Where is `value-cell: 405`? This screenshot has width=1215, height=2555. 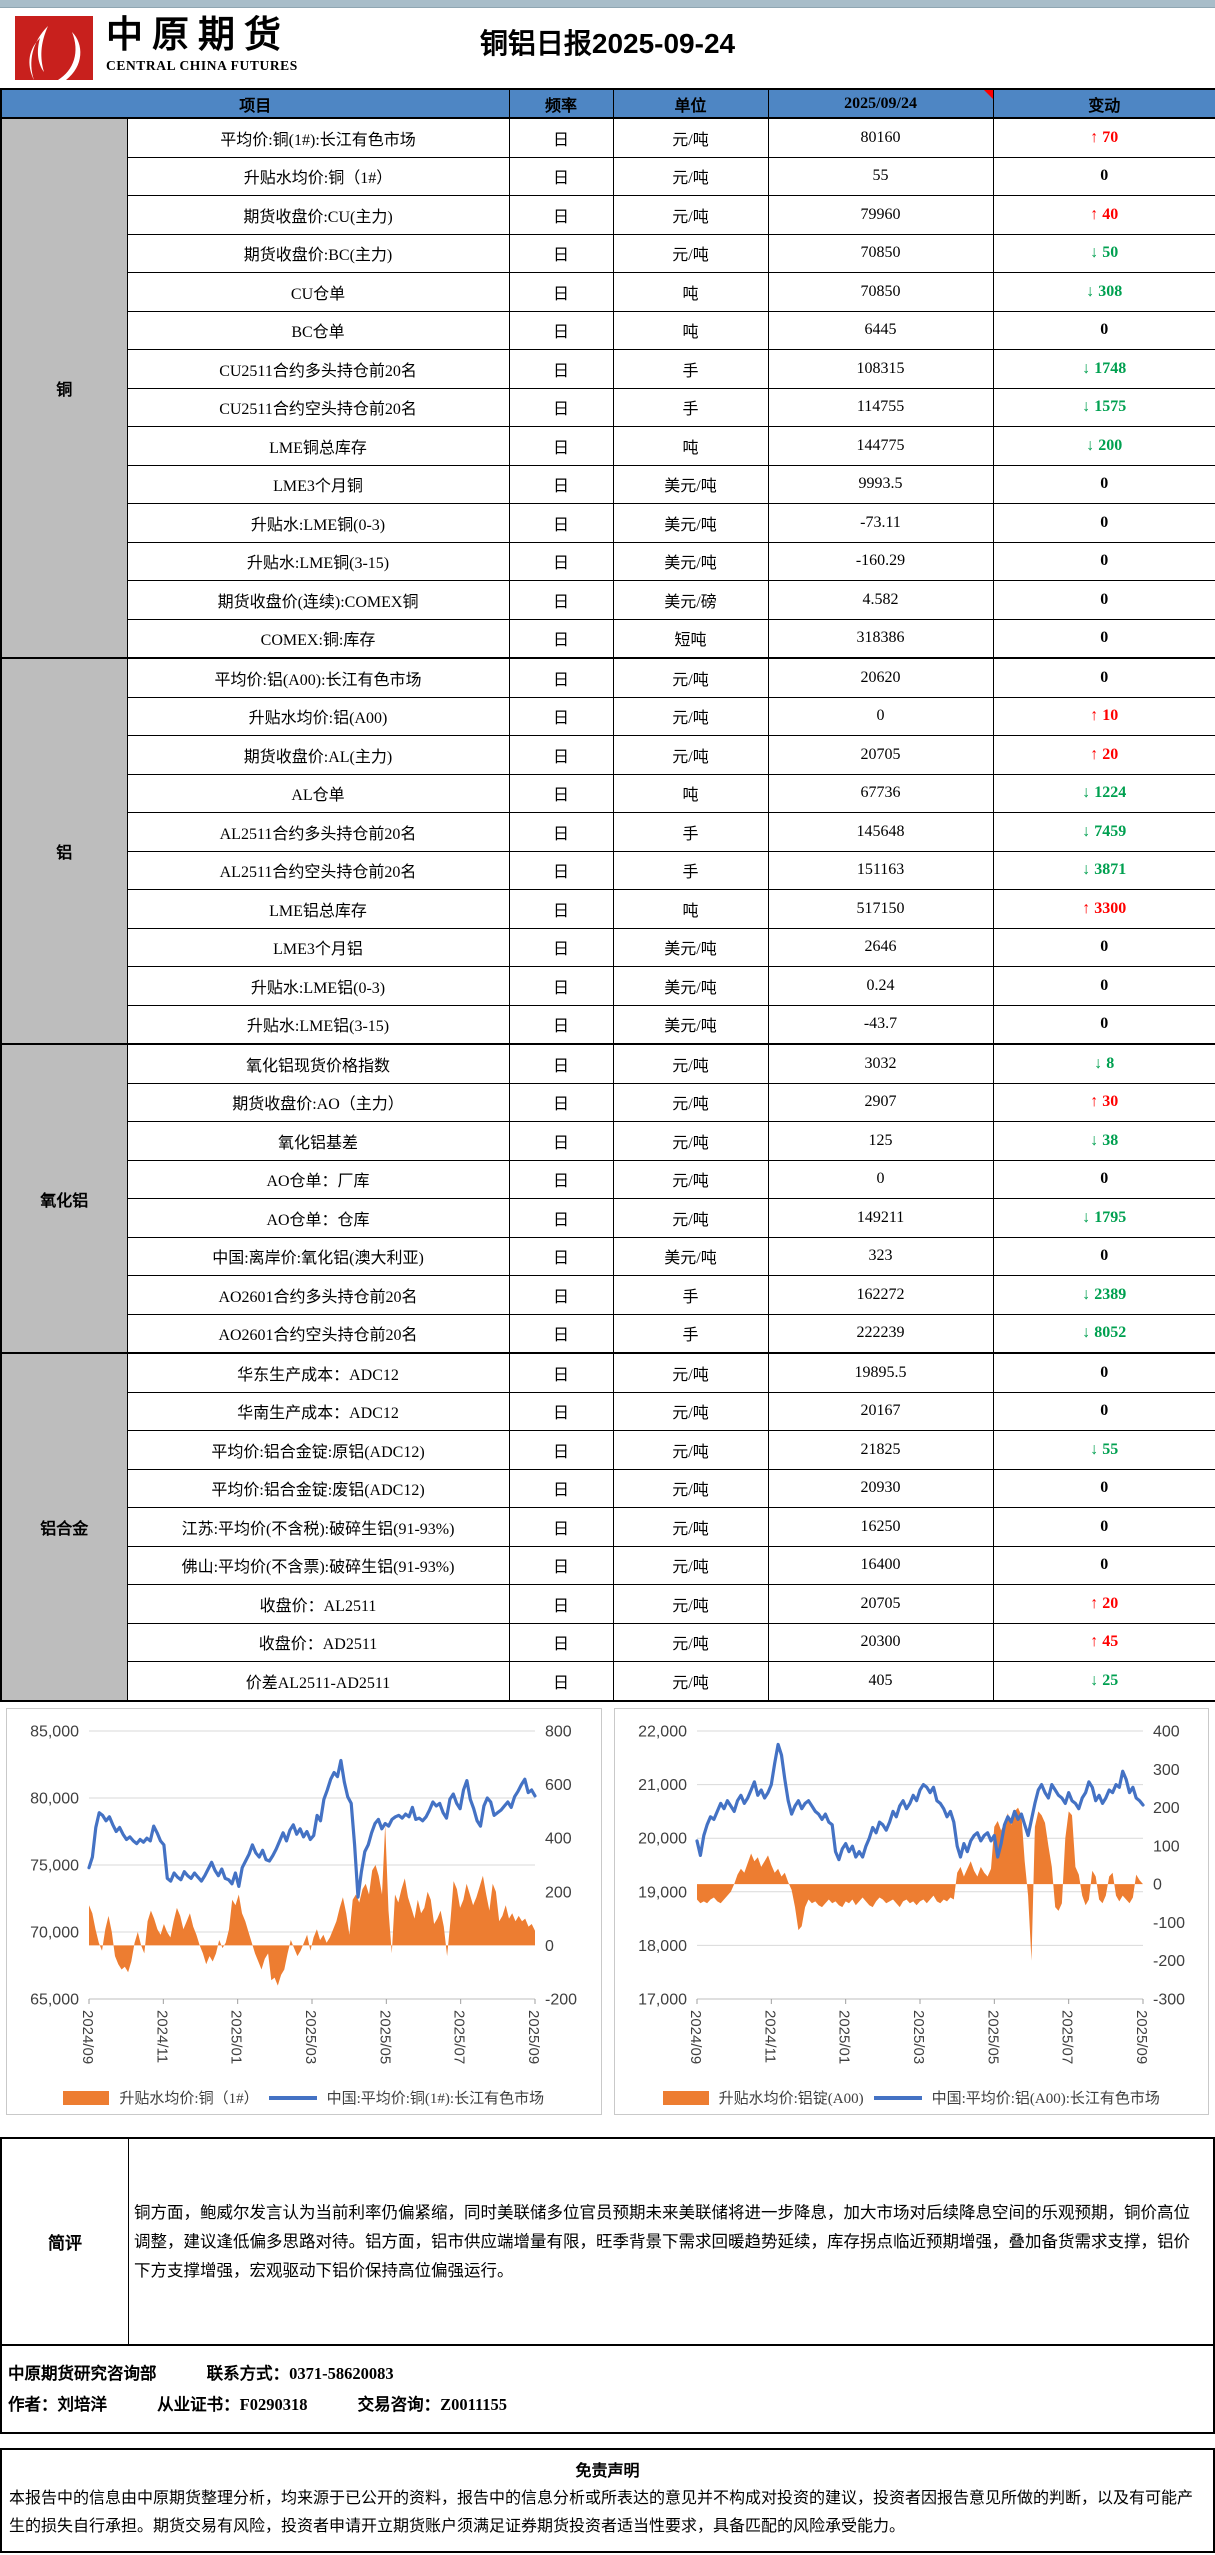 value-cell: 405 is located at coordinates (880, 1681).